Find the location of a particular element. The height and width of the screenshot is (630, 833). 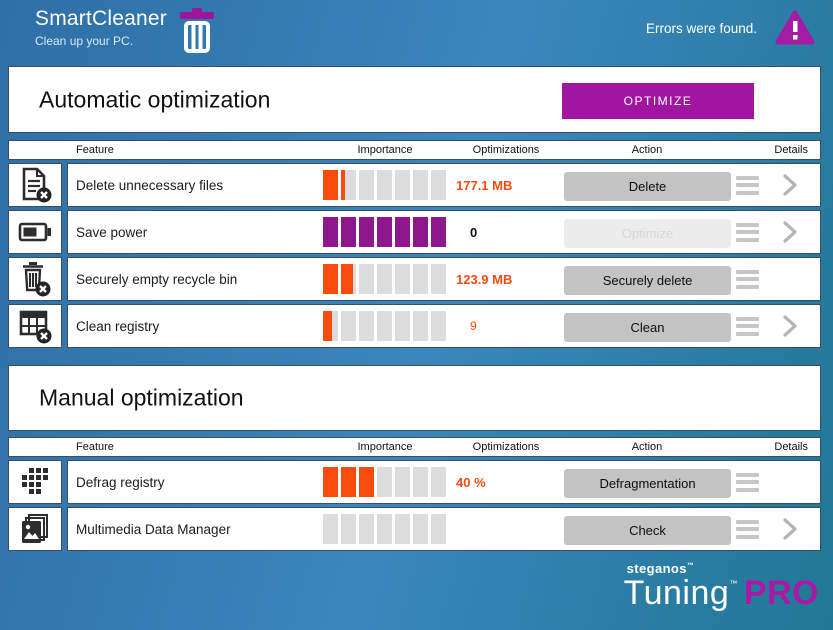

section-title-manual: Manual optimization is located at coordinates (141, 397).